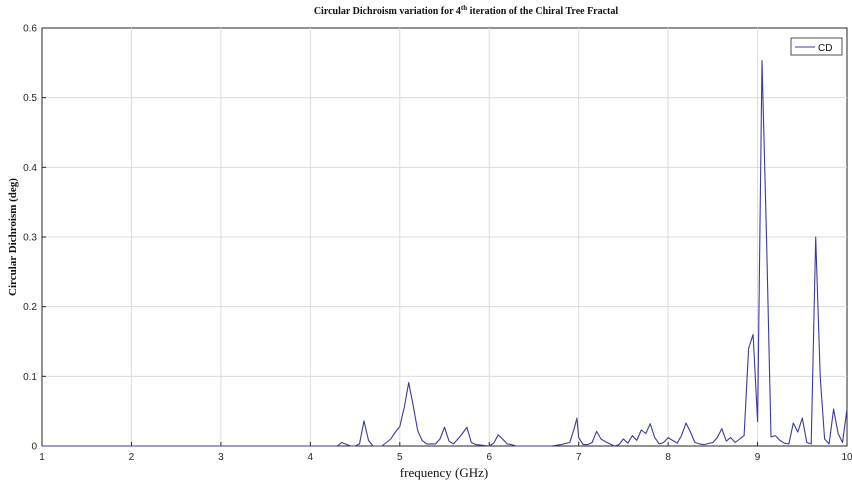  Describe the element at coordinates (132, 457) in the screenshot. I see `x-tick-label: 2` at that location.